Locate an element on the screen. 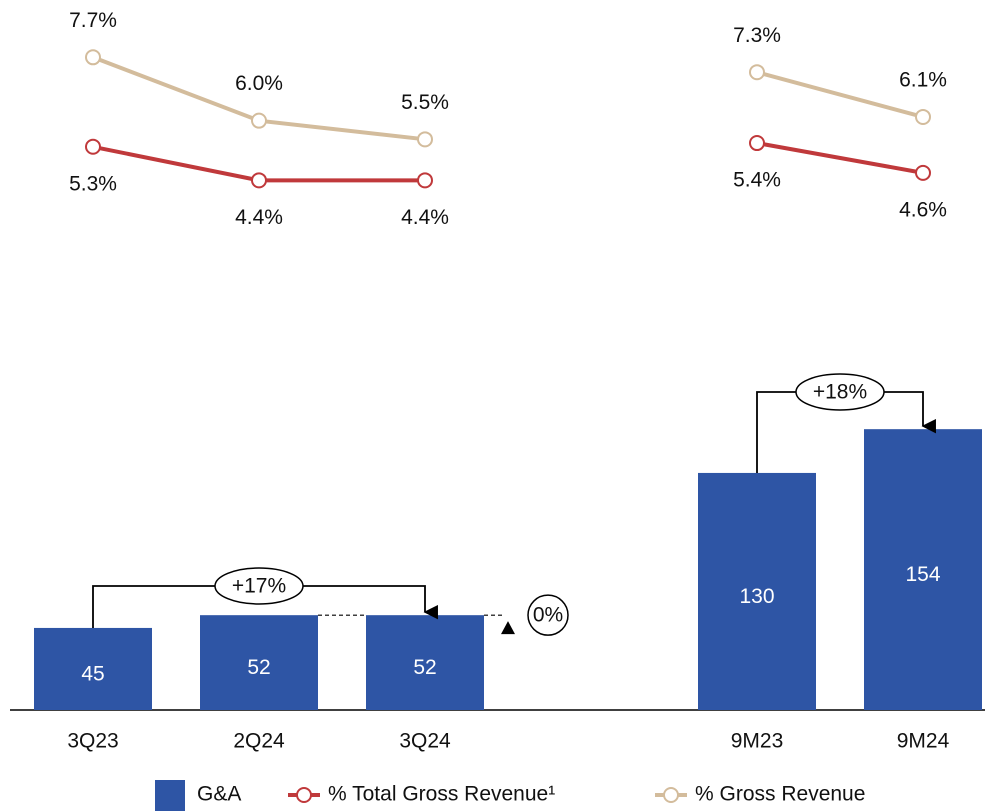 This screenshot has height=811, width=995. triangle is located at coordinates (508, 628).